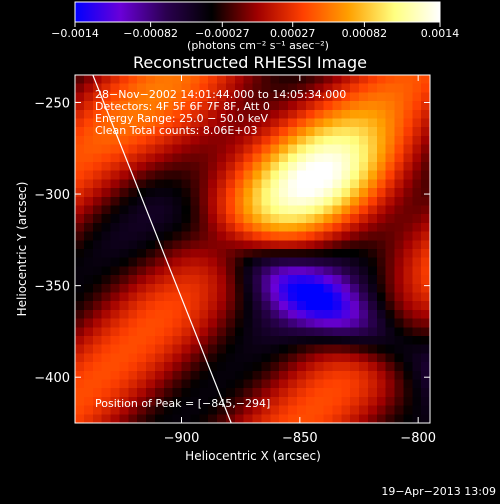  Describe the element at coordinates (52, 195) in the screenshot. I see `y-tick-label: −300` at that location.